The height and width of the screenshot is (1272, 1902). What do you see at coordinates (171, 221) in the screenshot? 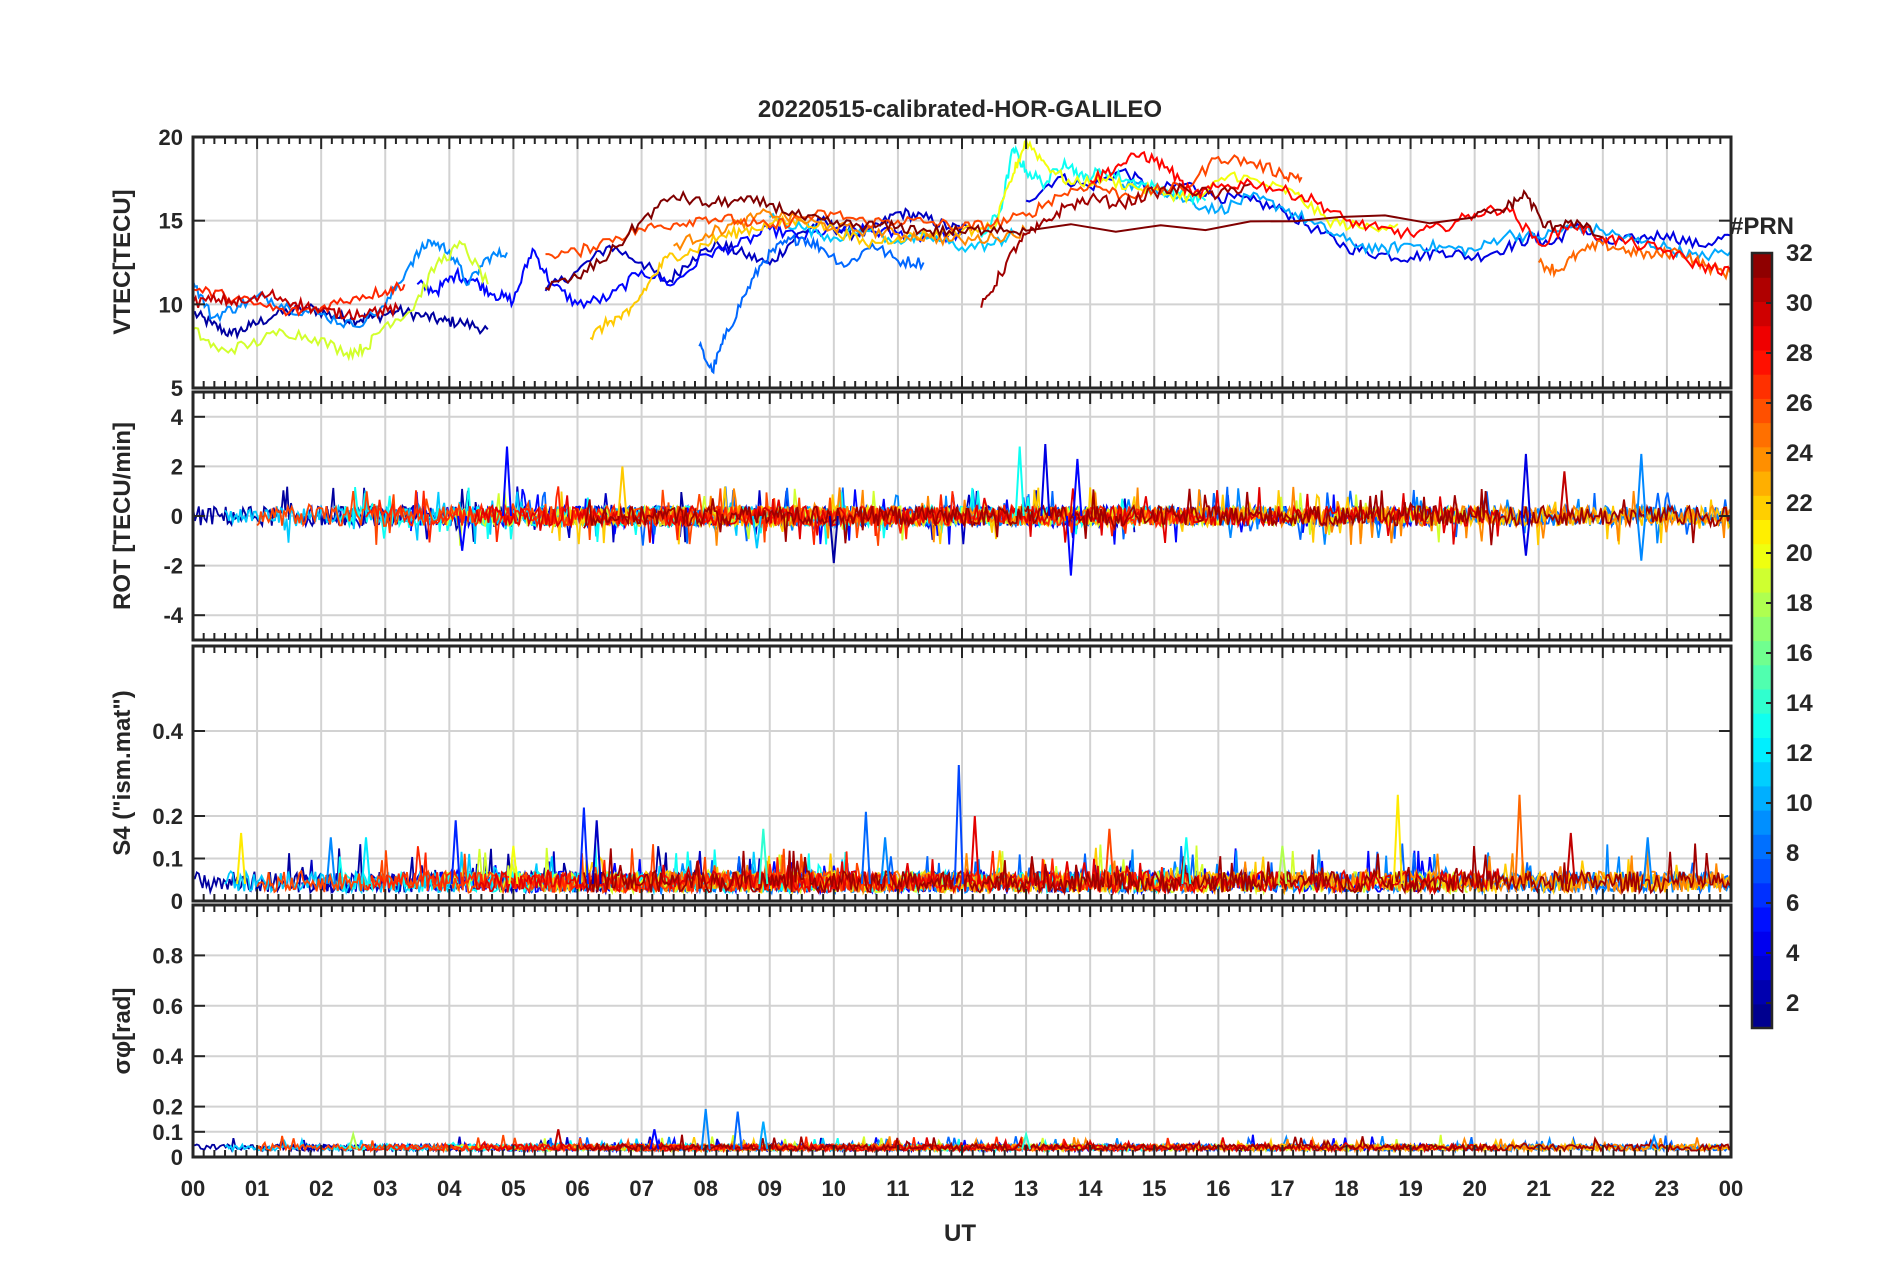
I see `y-tick-label: 15` at bounding box center [171, 221].